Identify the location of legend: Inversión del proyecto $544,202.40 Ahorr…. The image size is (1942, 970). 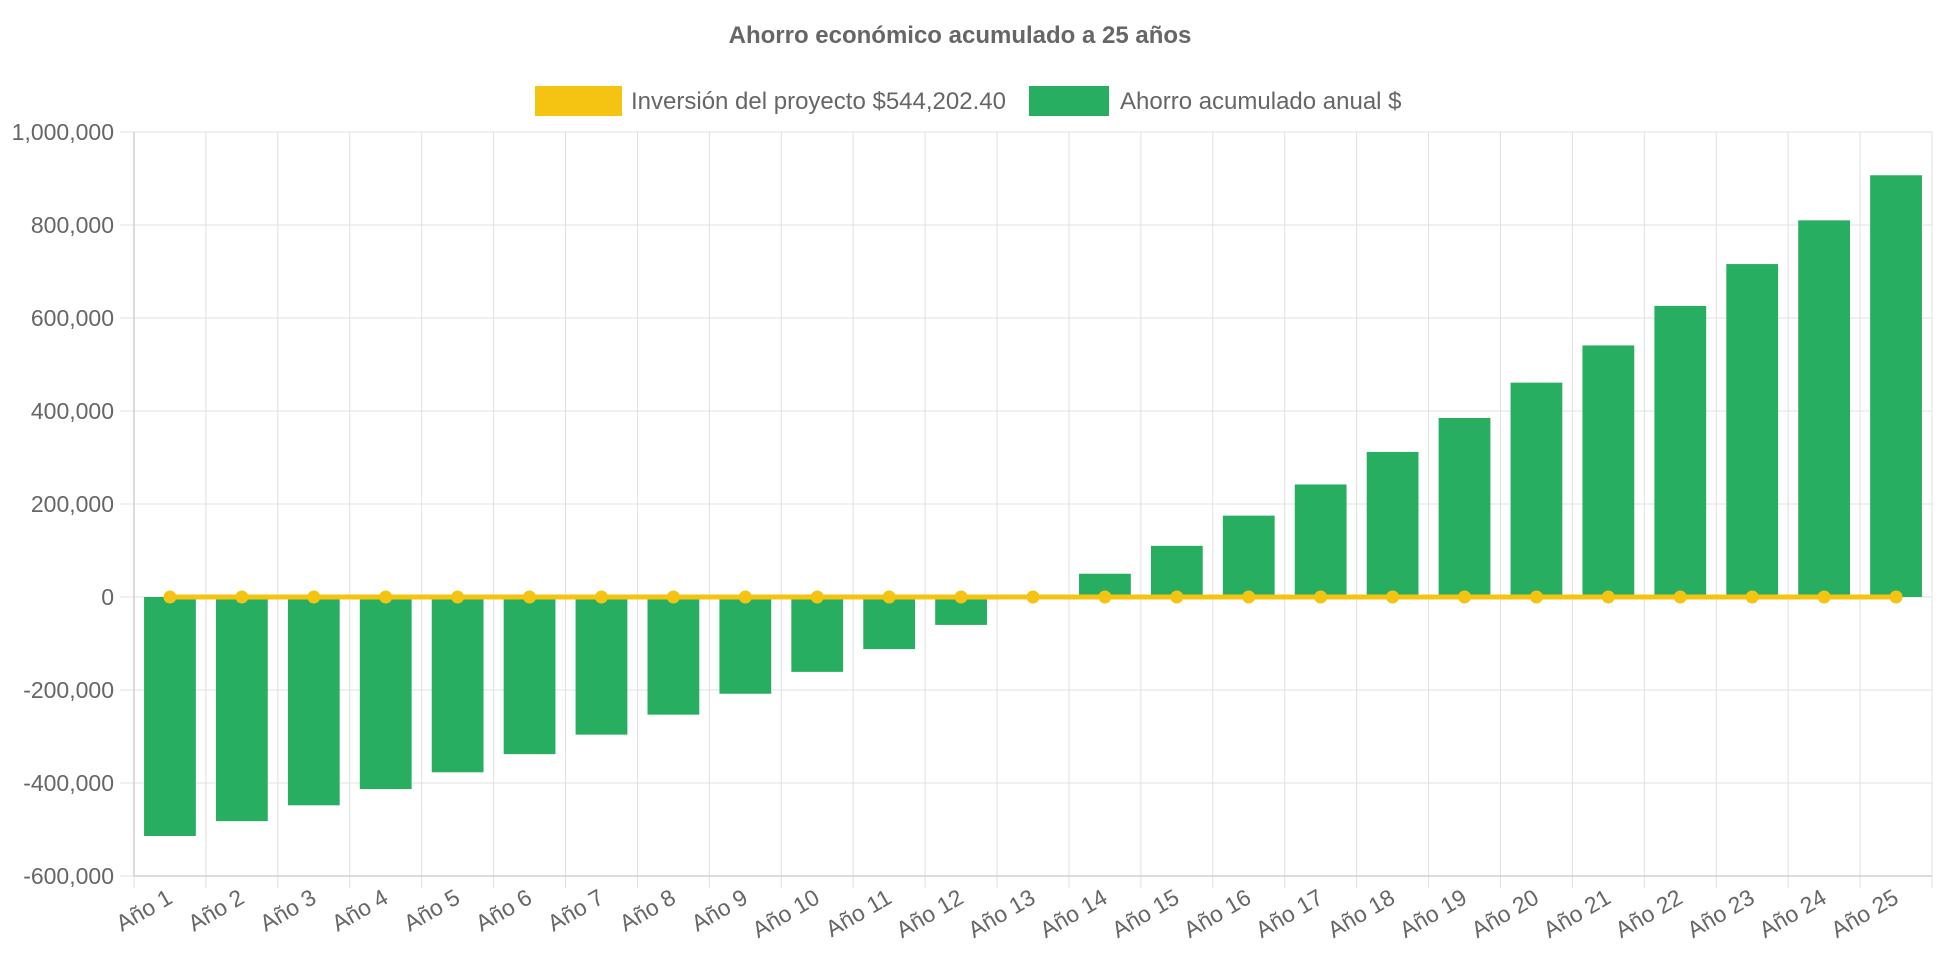
(968, 101).